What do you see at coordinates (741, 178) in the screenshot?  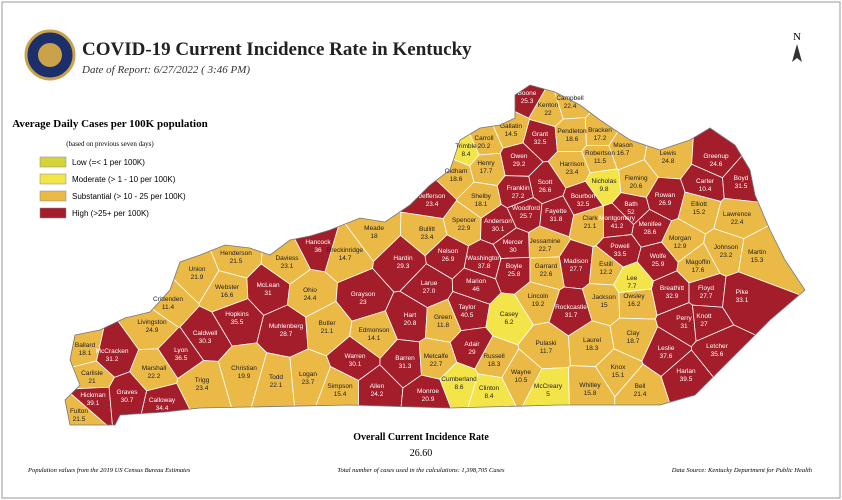 I see `county-name: Boyd` at bounding box center [741, 178].